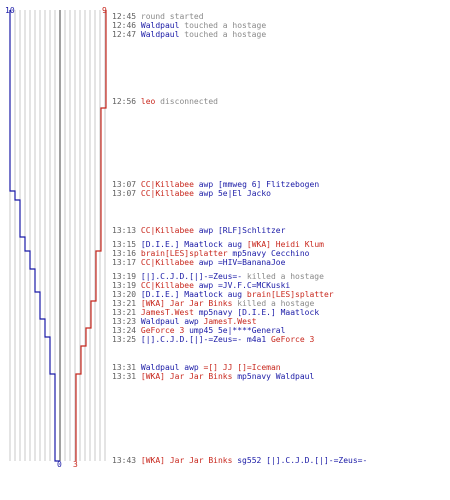 The width and height of the screenshot is (450, 500). I want to click on log-line: 12:47 Waldpaul touched a hostage, so click(189, 34).